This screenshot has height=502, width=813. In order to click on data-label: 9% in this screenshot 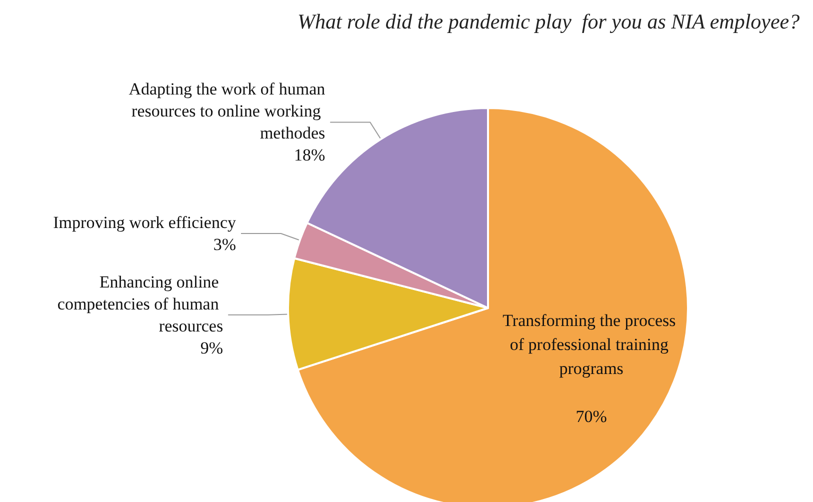, I will do `click(212, 348)`.